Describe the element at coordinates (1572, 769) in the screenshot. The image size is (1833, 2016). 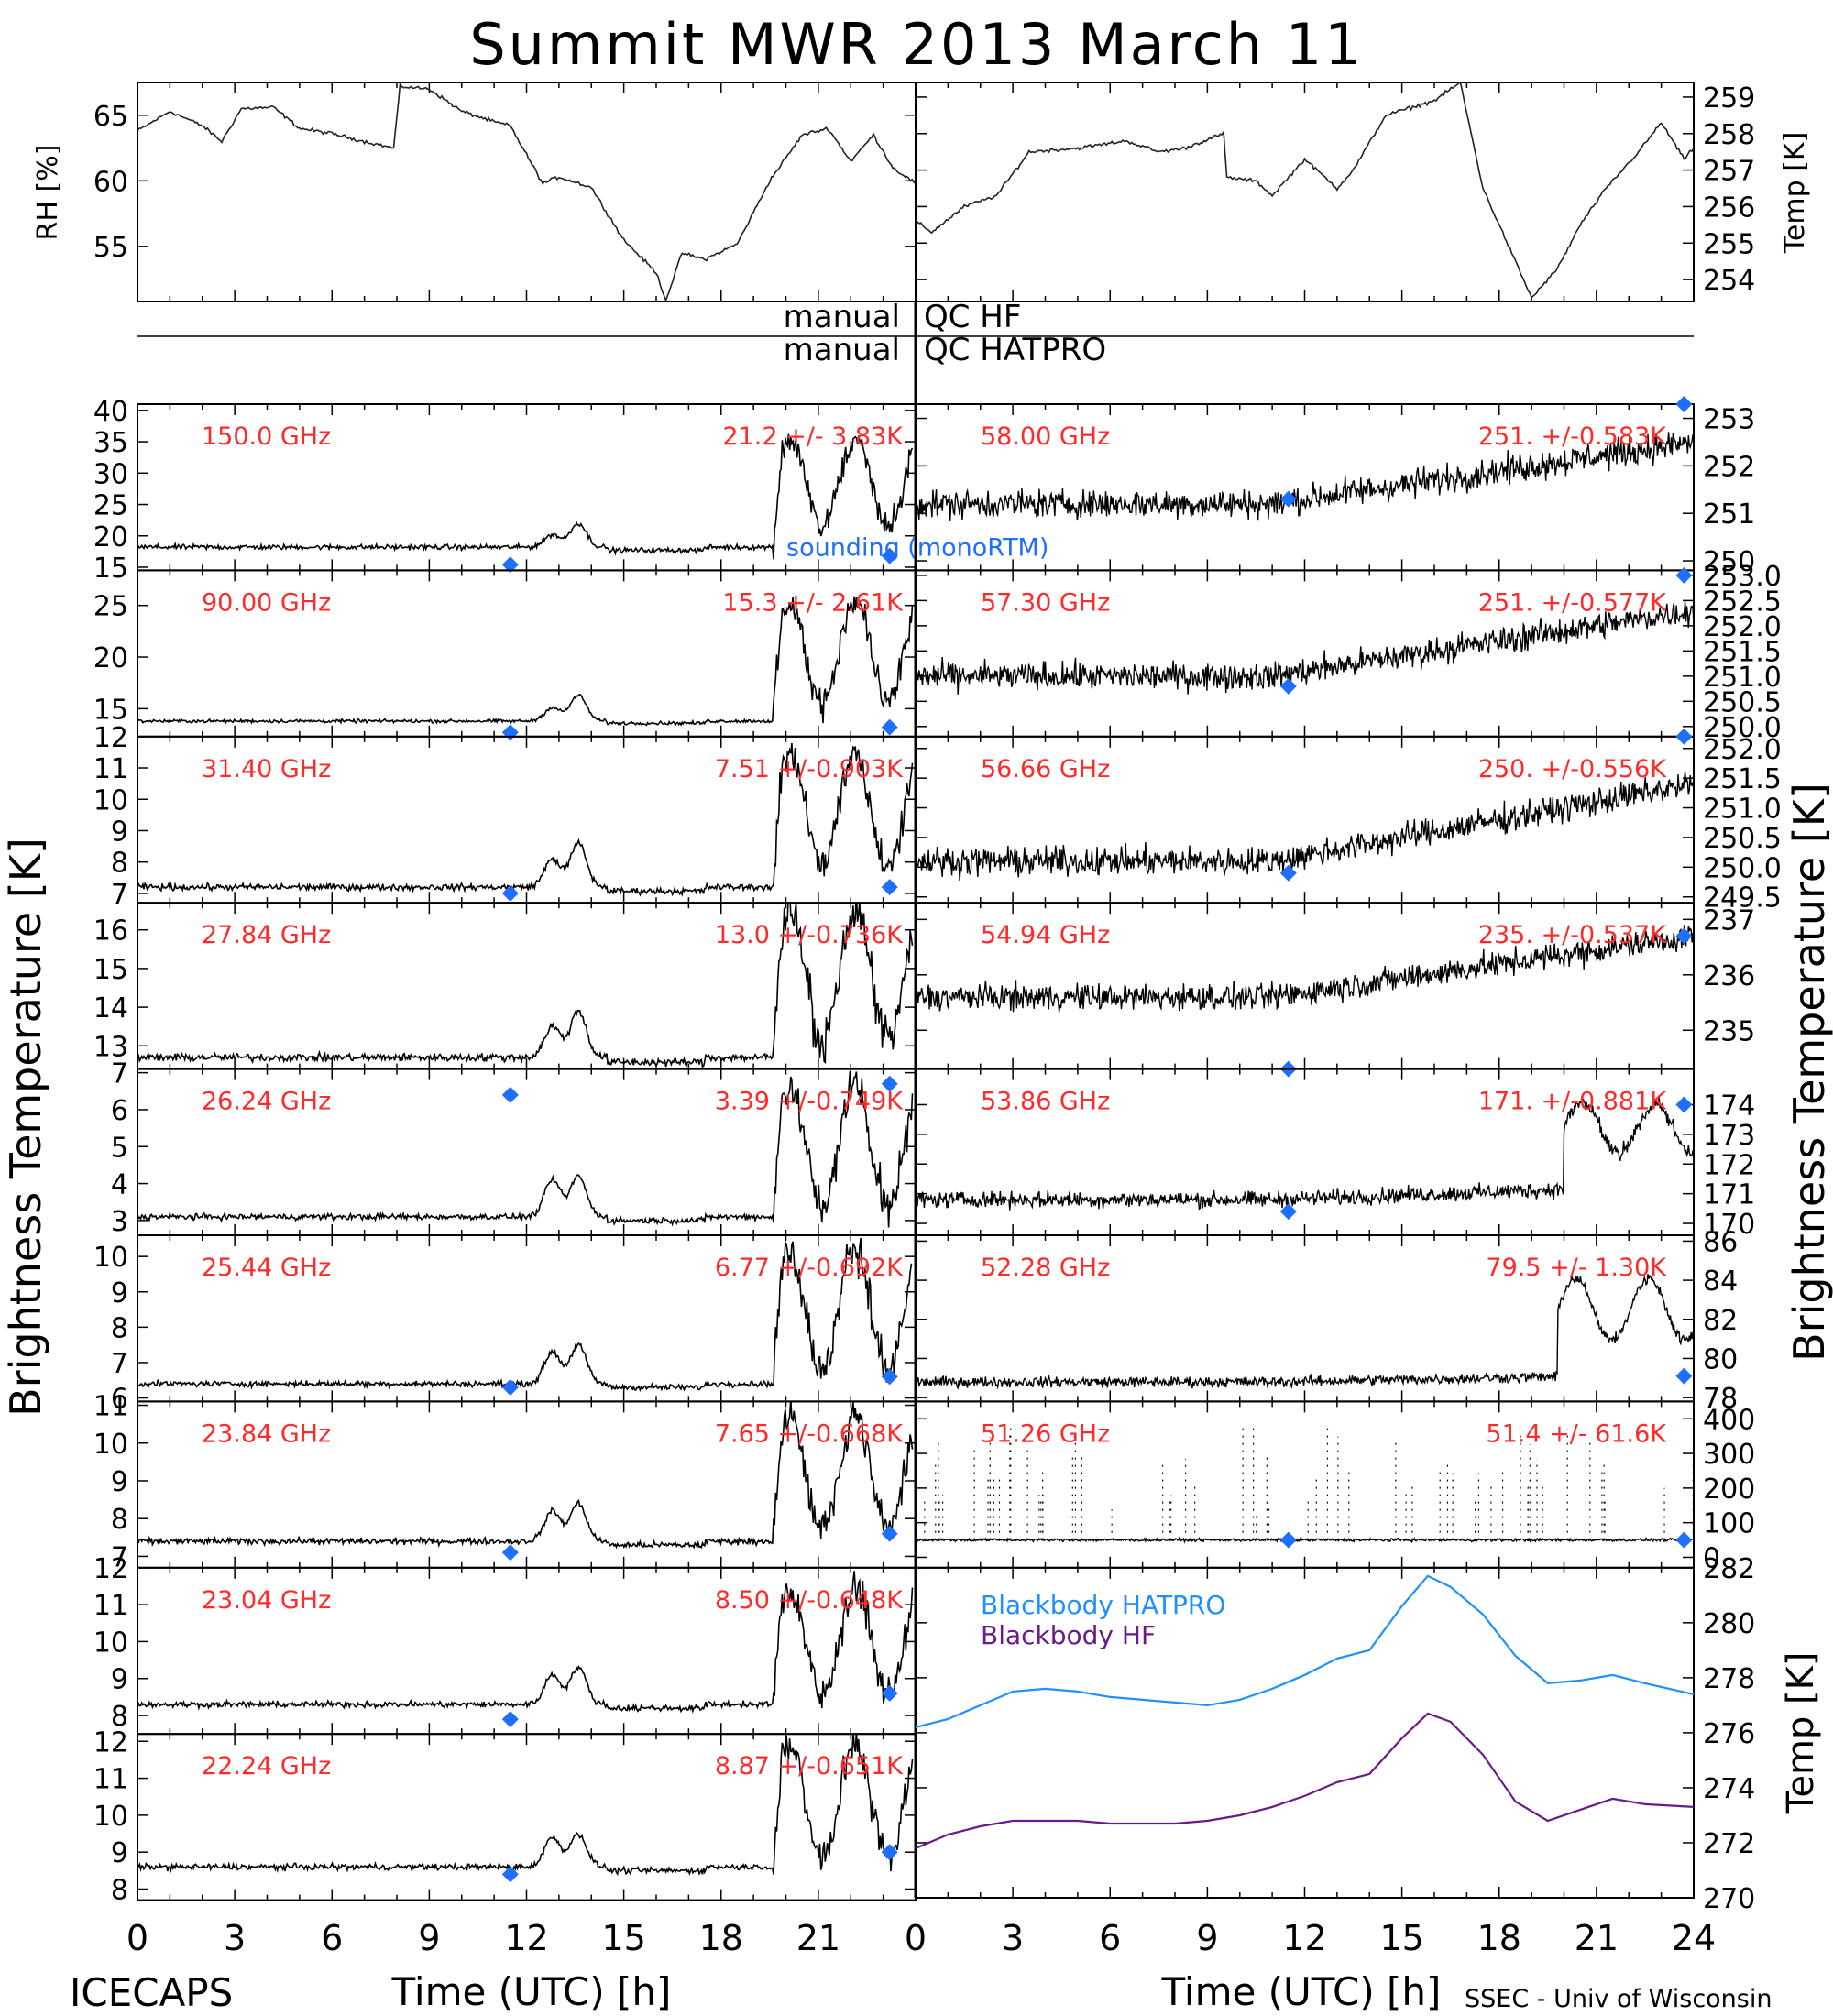
I see `channel-stats-label: 250. +/-0.556K` at that location.